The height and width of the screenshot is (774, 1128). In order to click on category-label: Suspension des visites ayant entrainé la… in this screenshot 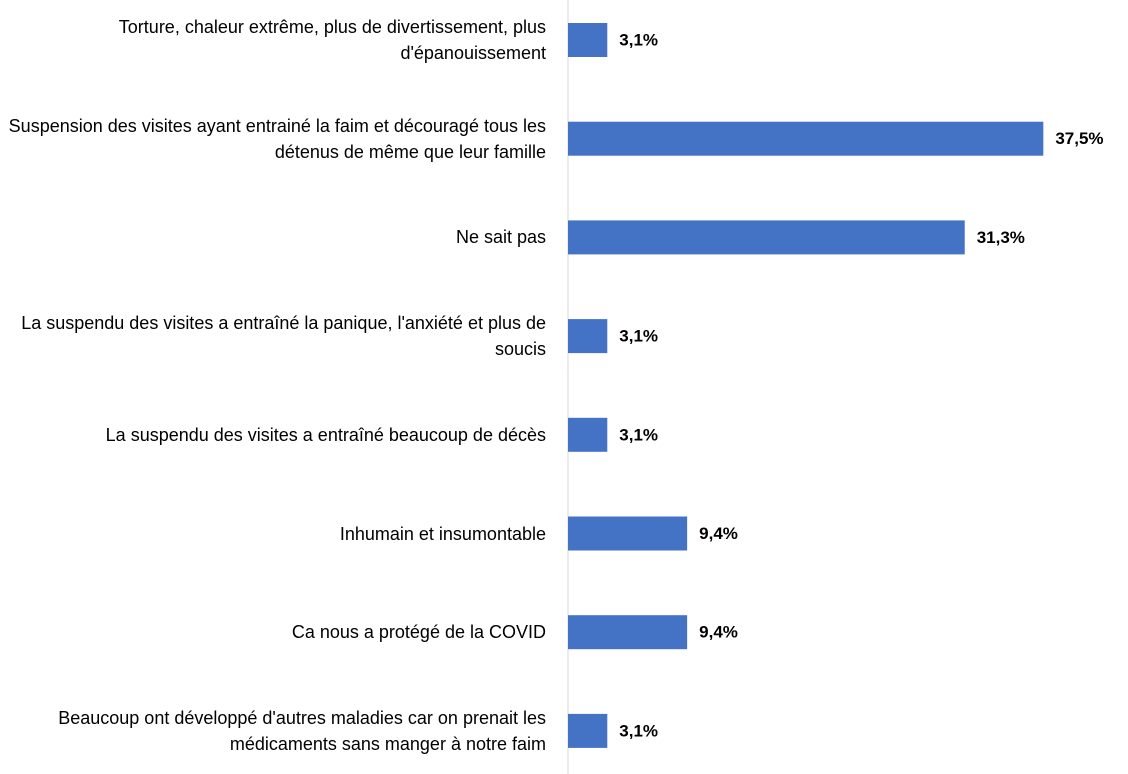, I will do `click(277, 138)`.